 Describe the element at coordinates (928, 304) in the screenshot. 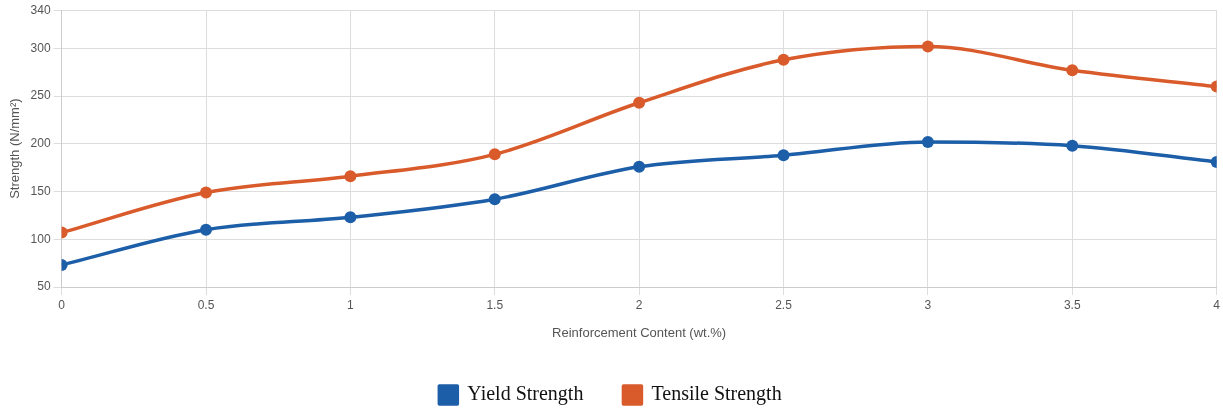

I see `x-tick-label: 3` at that location.